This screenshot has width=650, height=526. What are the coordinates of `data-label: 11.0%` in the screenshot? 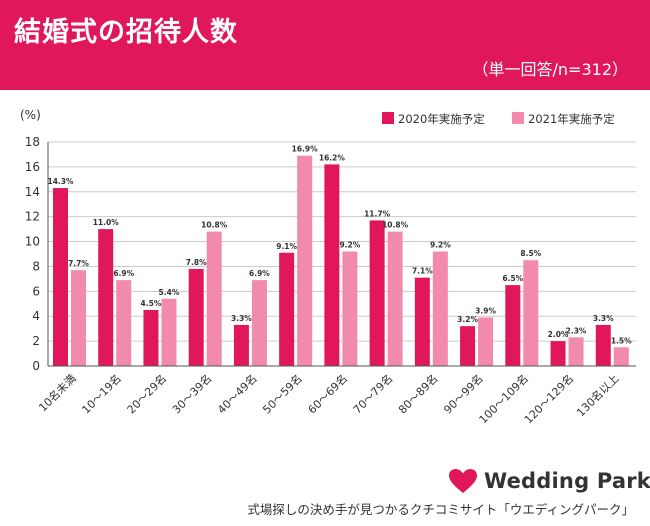 It's located at (106, 222).